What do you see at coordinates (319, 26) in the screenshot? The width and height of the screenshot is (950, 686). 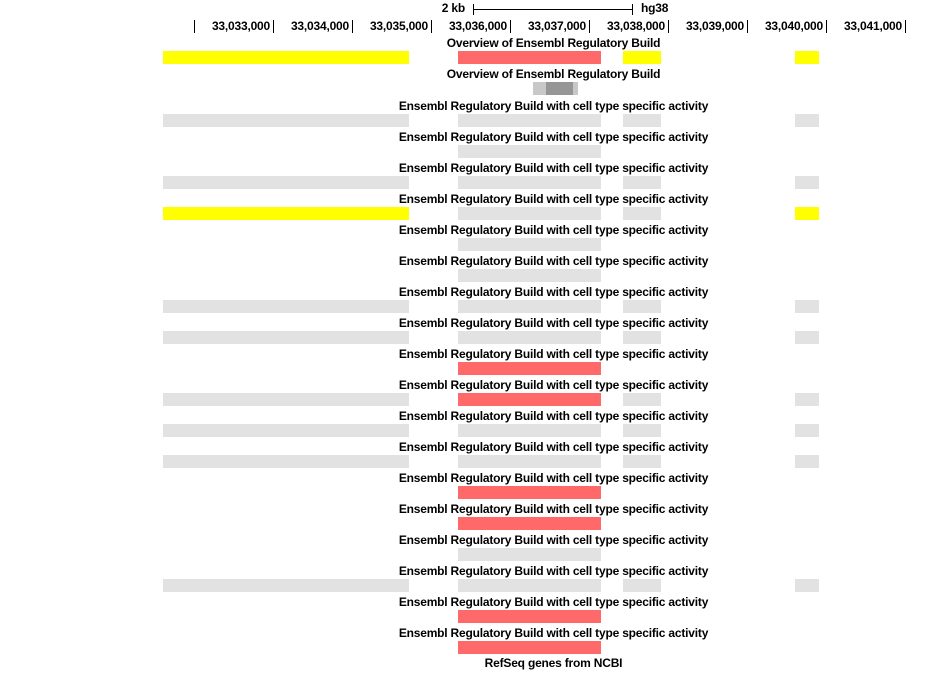 I see `ruler-coordinate-label: 33,034,000` at bounding box center [319, 26].